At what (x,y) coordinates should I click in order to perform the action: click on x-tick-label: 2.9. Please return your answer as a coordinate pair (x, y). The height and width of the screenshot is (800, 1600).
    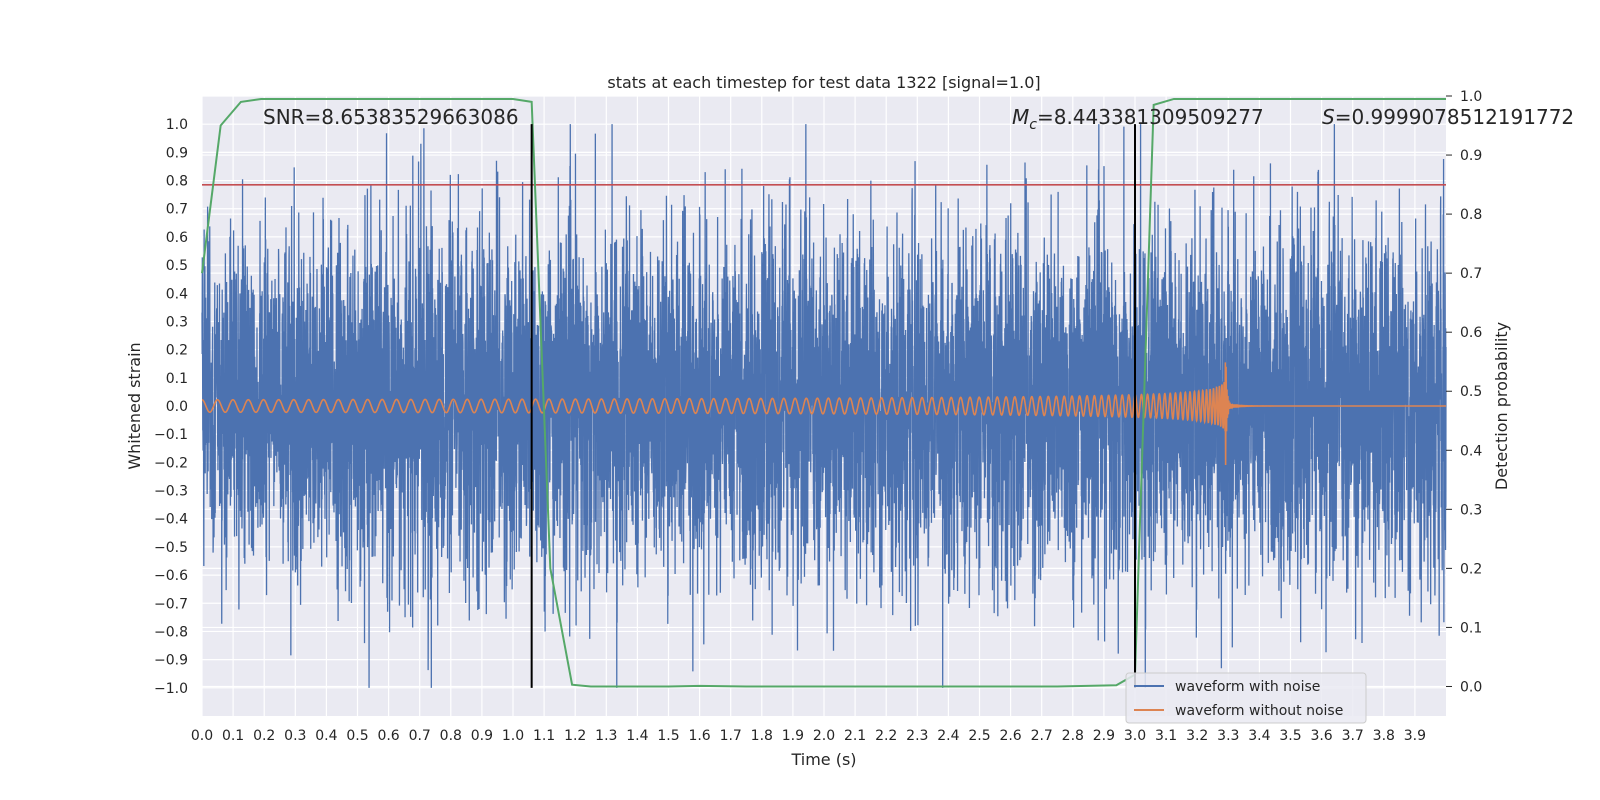
    Looking at the image, I should click on (1104, 736).